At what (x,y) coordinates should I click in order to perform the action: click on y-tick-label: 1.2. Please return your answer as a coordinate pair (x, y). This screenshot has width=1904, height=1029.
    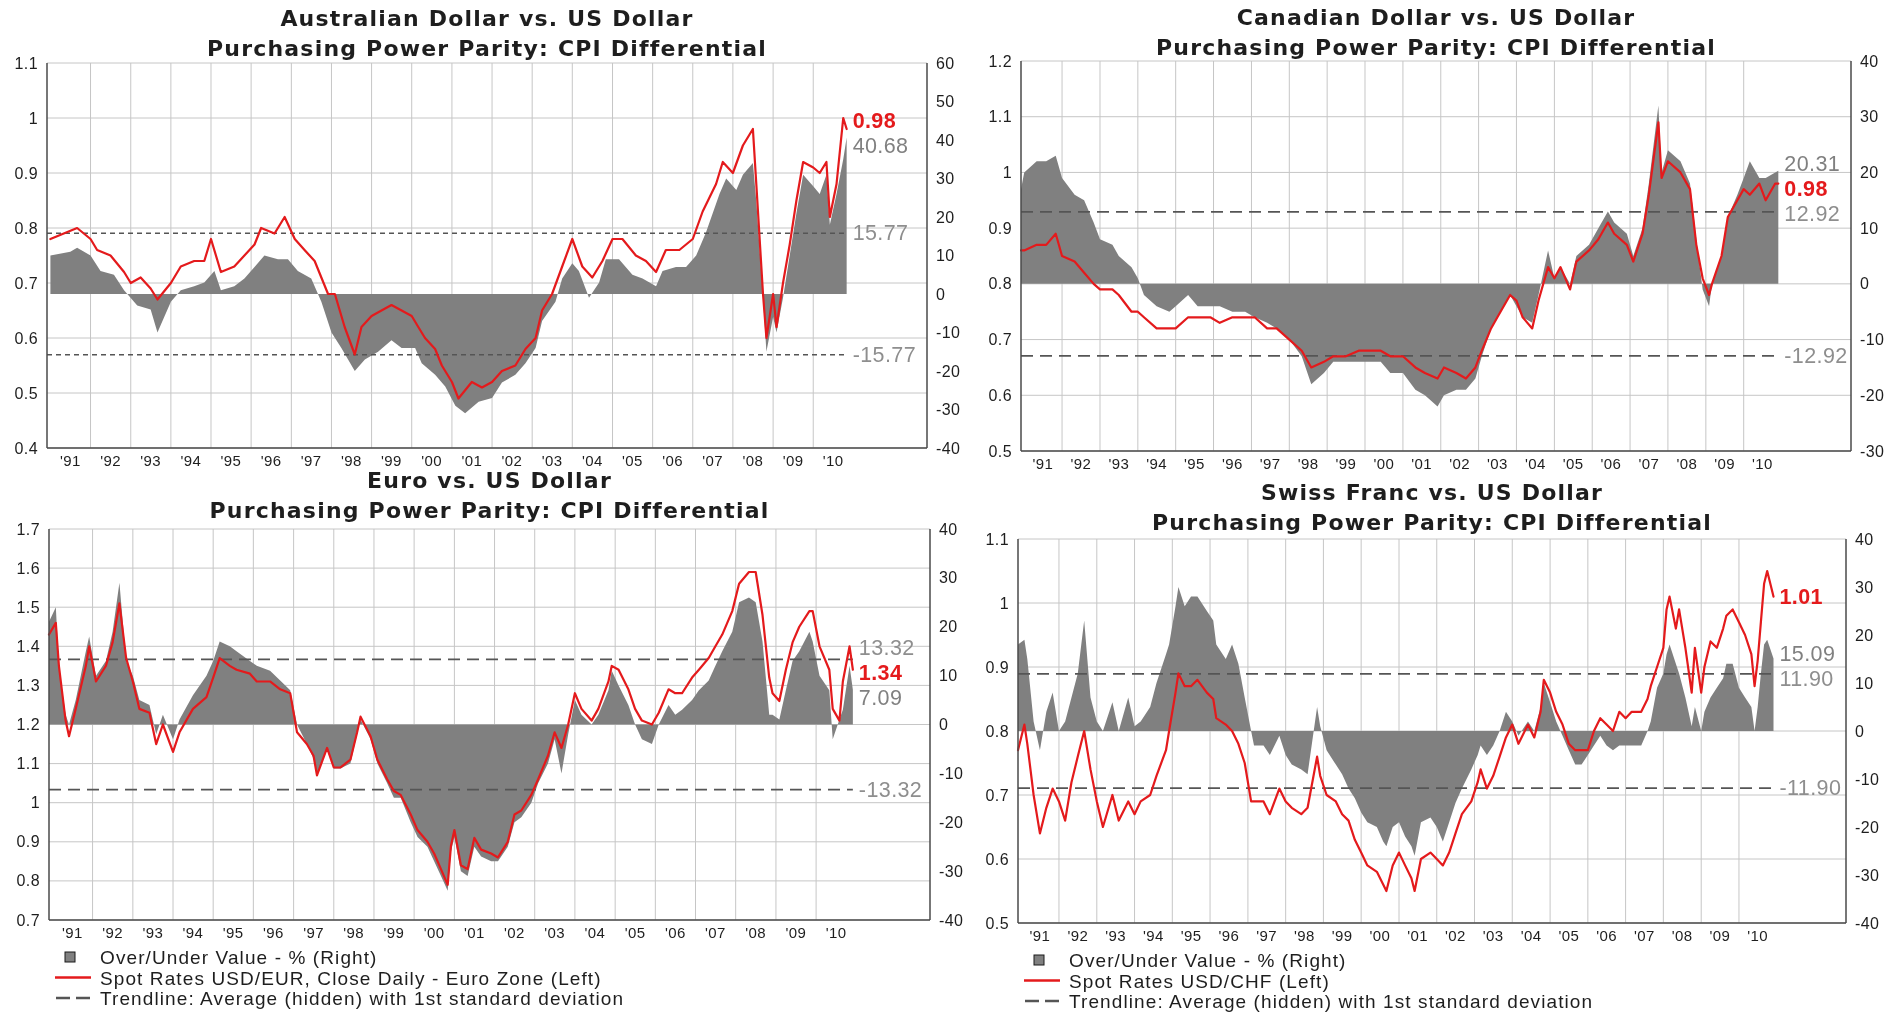
    Looking at the image, I should click on (28, 724).